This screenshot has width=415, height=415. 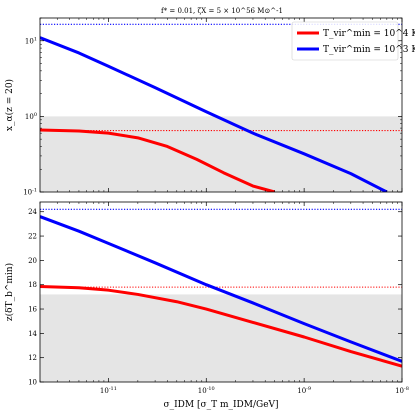 I want to click on legend-label-0: T_vir^min = 10^4 K, so click(x=369, y=34).